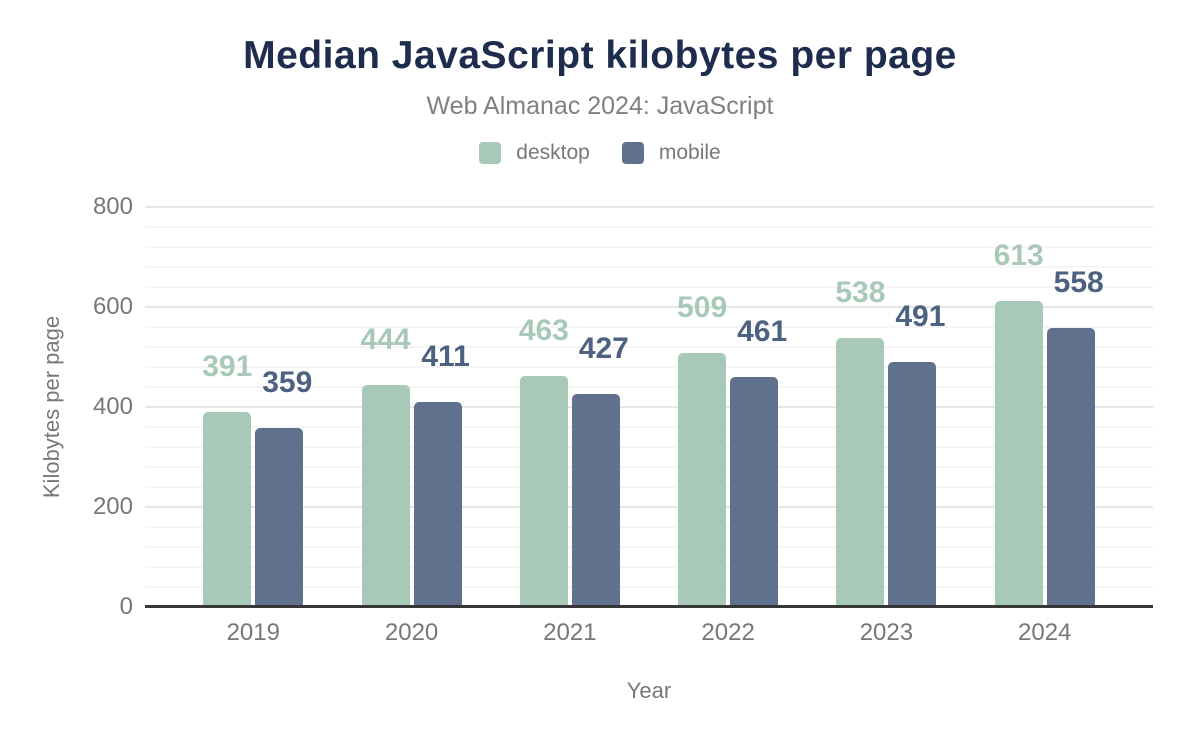 Image resolution: width=1200 pixels, height=742 pixels. Describe the element at coordinates (66, 407) in the screenshot. I see `y-axis-ticks: 0 200 400 600 800` at that location.